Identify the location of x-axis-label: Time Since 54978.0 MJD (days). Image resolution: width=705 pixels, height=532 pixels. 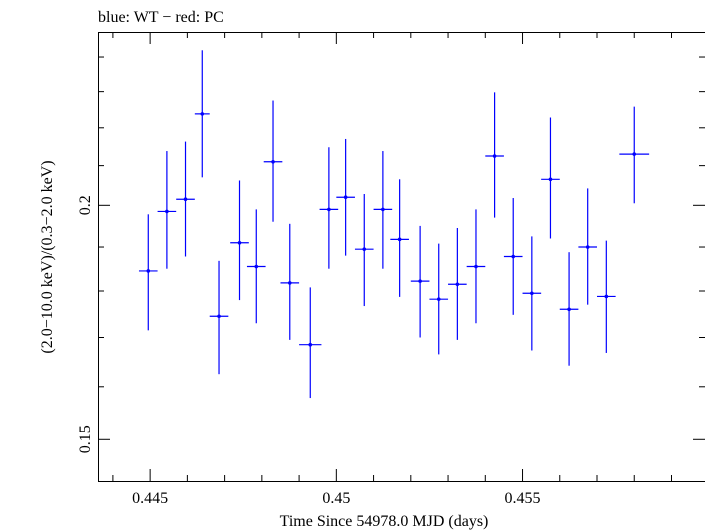
(384, 521).